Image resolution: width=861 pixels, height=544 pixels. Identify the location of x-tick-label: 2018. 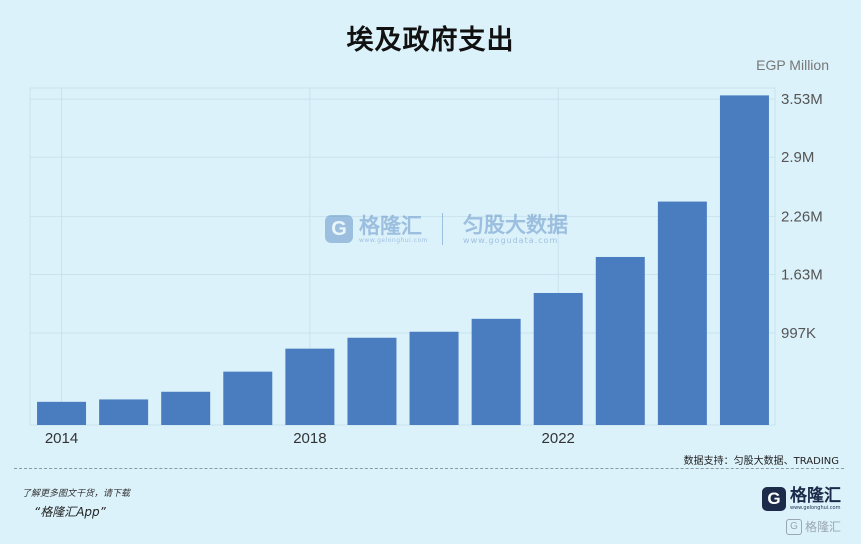
(309, 438).